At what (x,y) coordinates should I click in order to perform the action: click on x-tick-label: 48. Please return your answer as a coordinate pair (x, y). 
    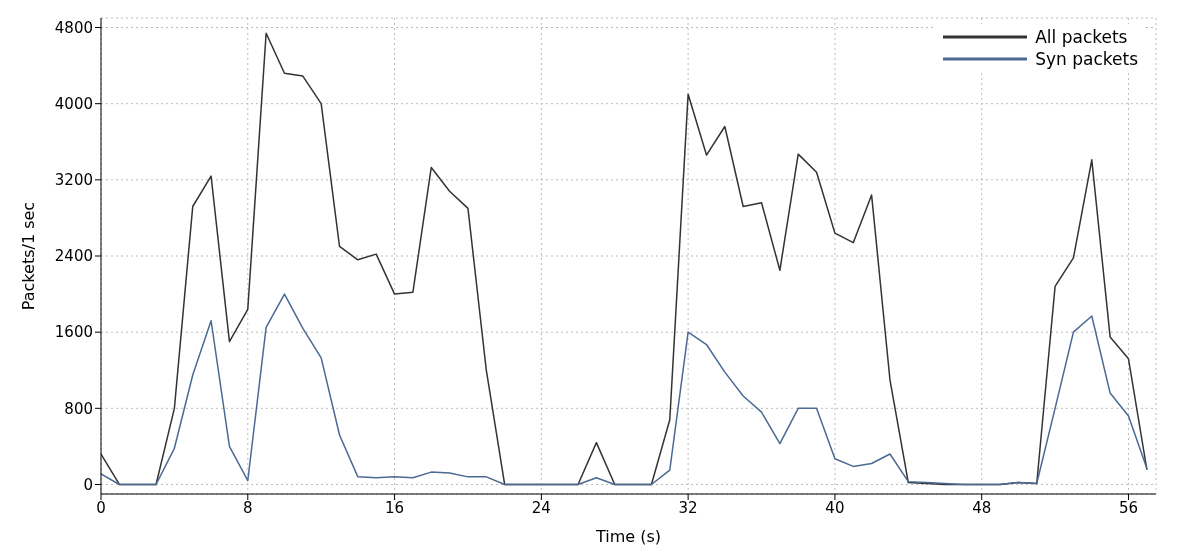
    Looking at the image, I should click on (982, 507).